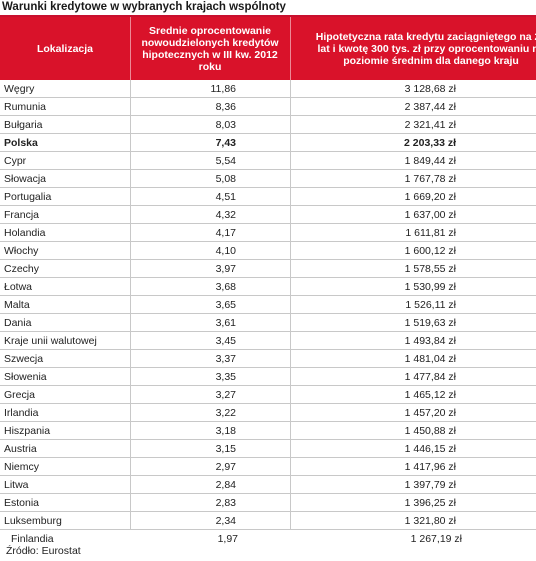 This screenshot has height=561, width=536. I want to click on table-row: Hiszpania 3,18 1 450,88 zł, so click(268, 431).